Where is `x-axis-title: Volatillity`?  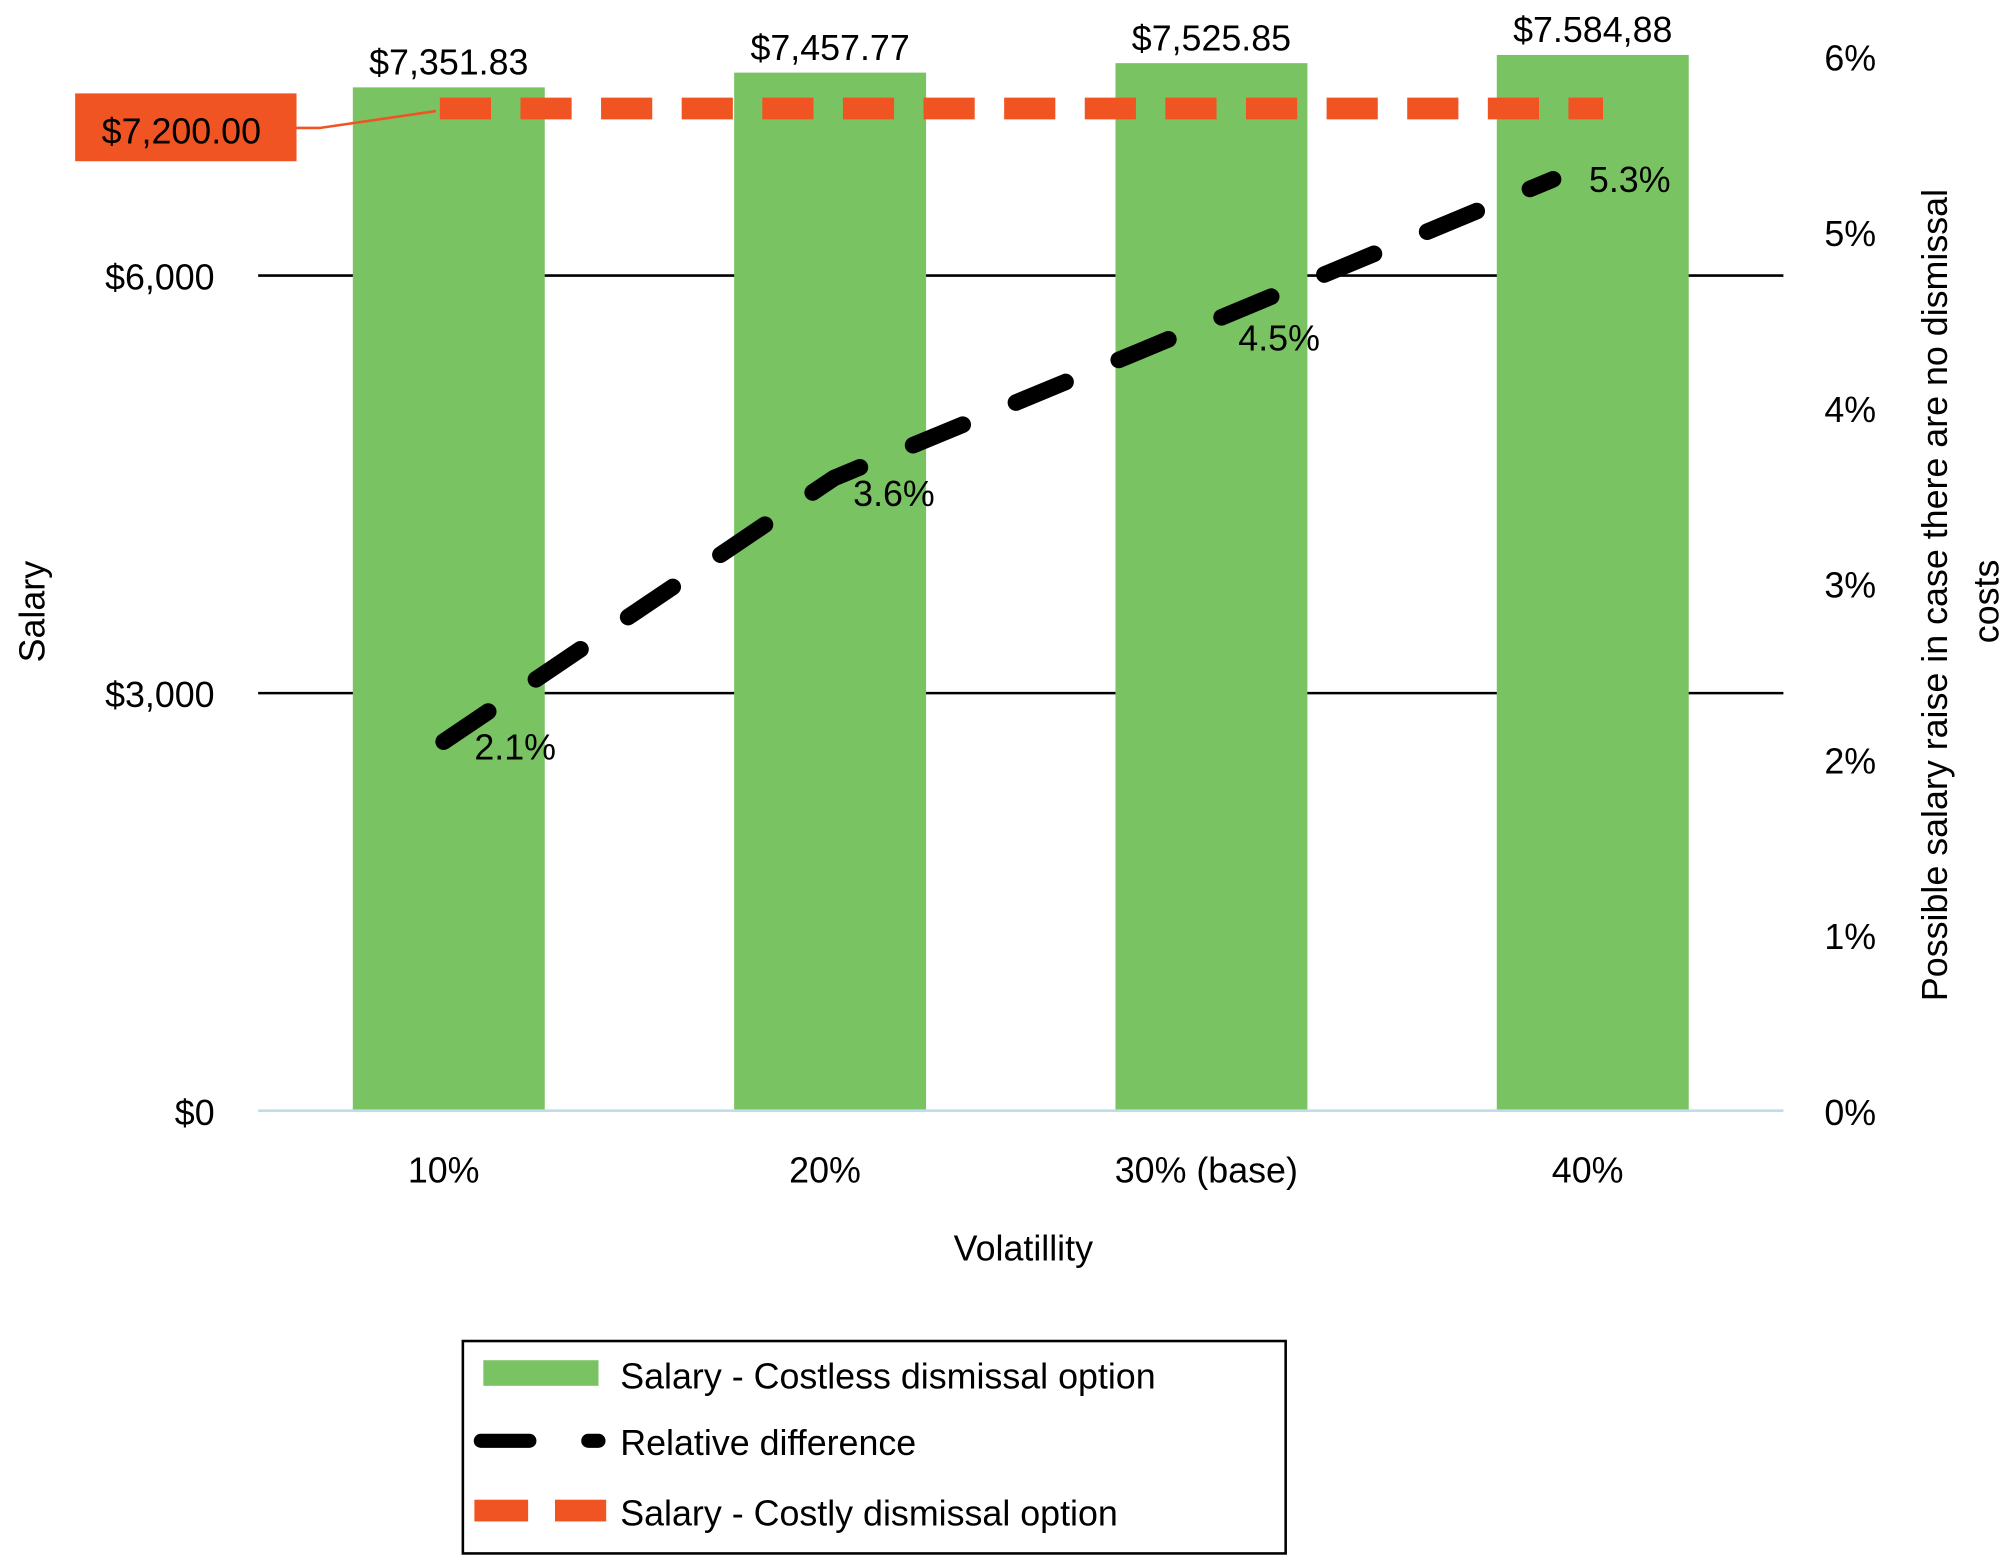
x-axis-title: Volatillity is located at coordinates (1023, 1248).